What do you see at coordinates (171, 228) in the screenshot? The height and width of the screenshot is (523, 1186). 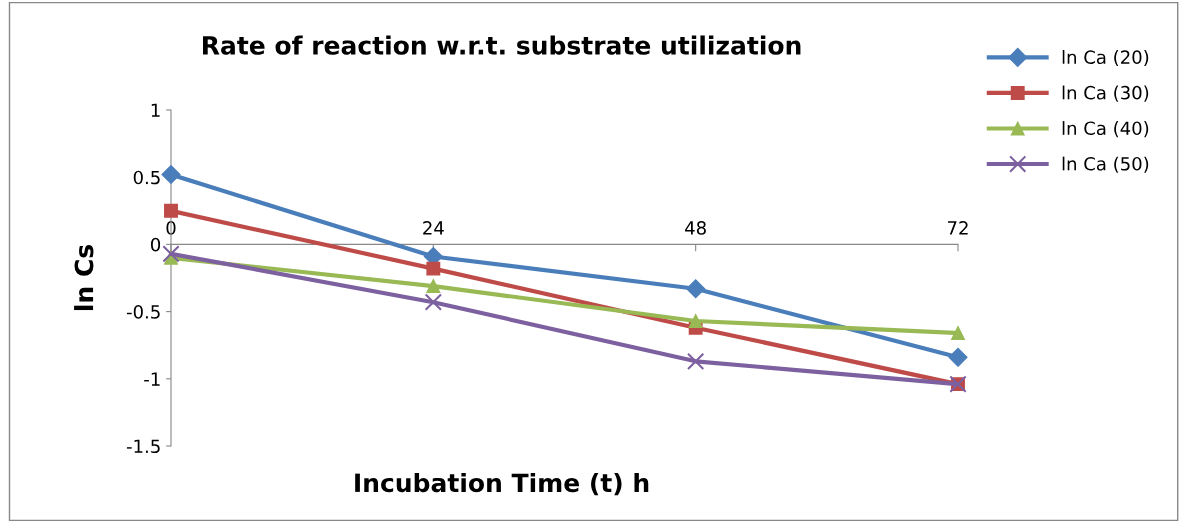 I see `x-tick-label: 0` at bounding box center [171, 228].